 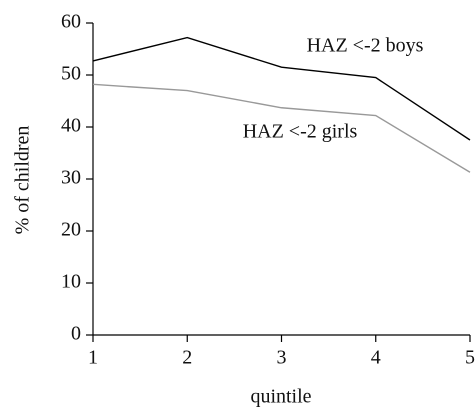 What do you see at coordinates (76, 334) in the screenshot?
I see `y-tick-label: 0` at bounding box center [76, 334].